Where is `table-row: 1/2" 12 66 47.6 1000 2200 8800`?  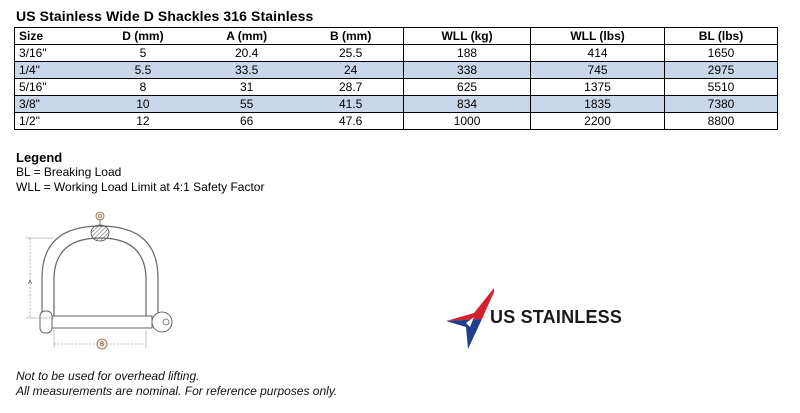 table-row: 1/2" 12 66 47.6 1000 2200 8800 is located at coordinates (395, 121).